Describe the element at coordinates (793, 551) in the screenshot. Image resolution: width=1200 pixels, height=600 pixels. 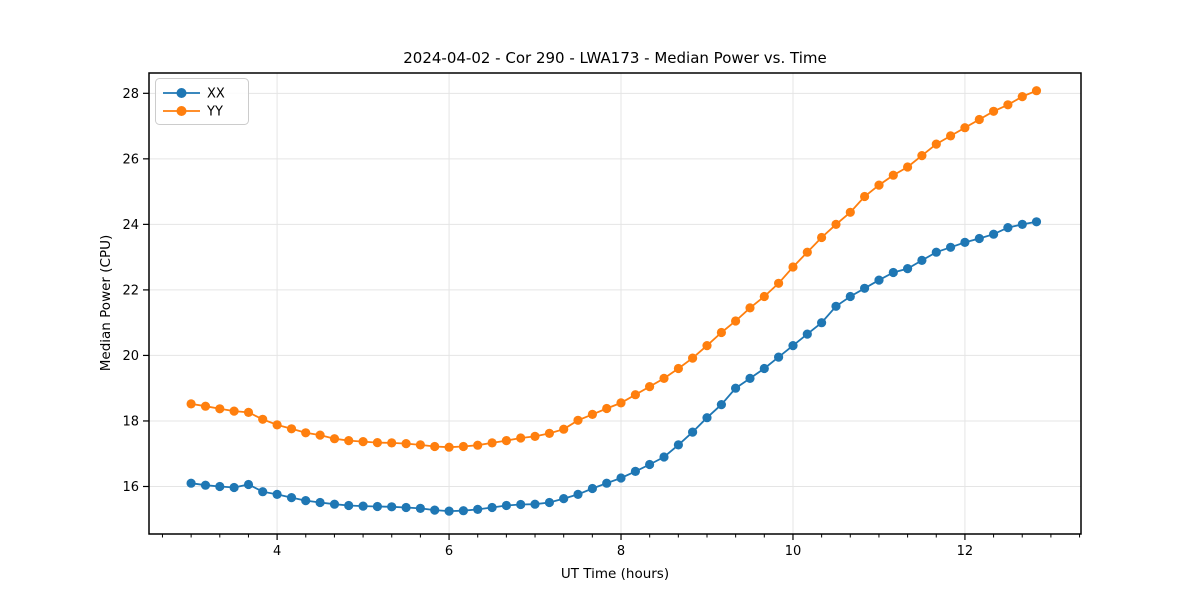
I see `x-tick-label: 10` at that location.